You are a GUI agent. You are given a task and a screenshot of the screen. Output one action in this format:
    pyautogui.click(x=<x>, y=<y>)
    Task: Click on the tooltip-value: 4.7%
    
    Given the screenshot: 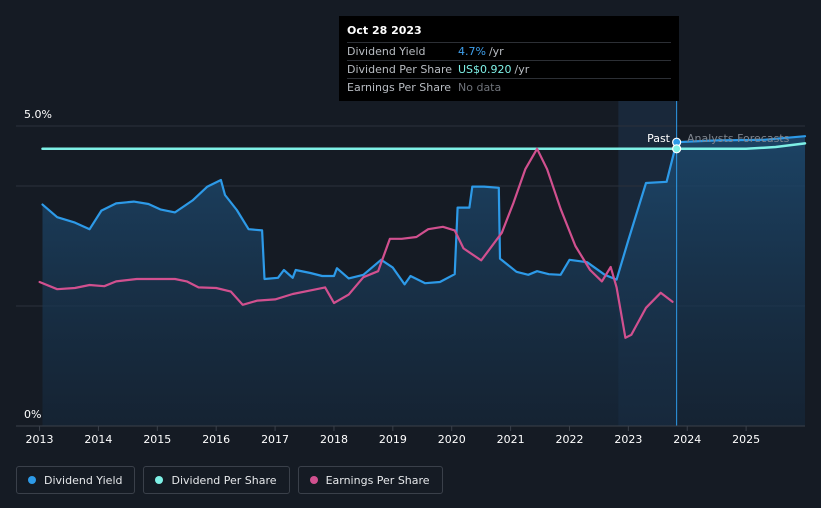 What is the action you would take?
    pyautogui.click(x=472, y=51)
    